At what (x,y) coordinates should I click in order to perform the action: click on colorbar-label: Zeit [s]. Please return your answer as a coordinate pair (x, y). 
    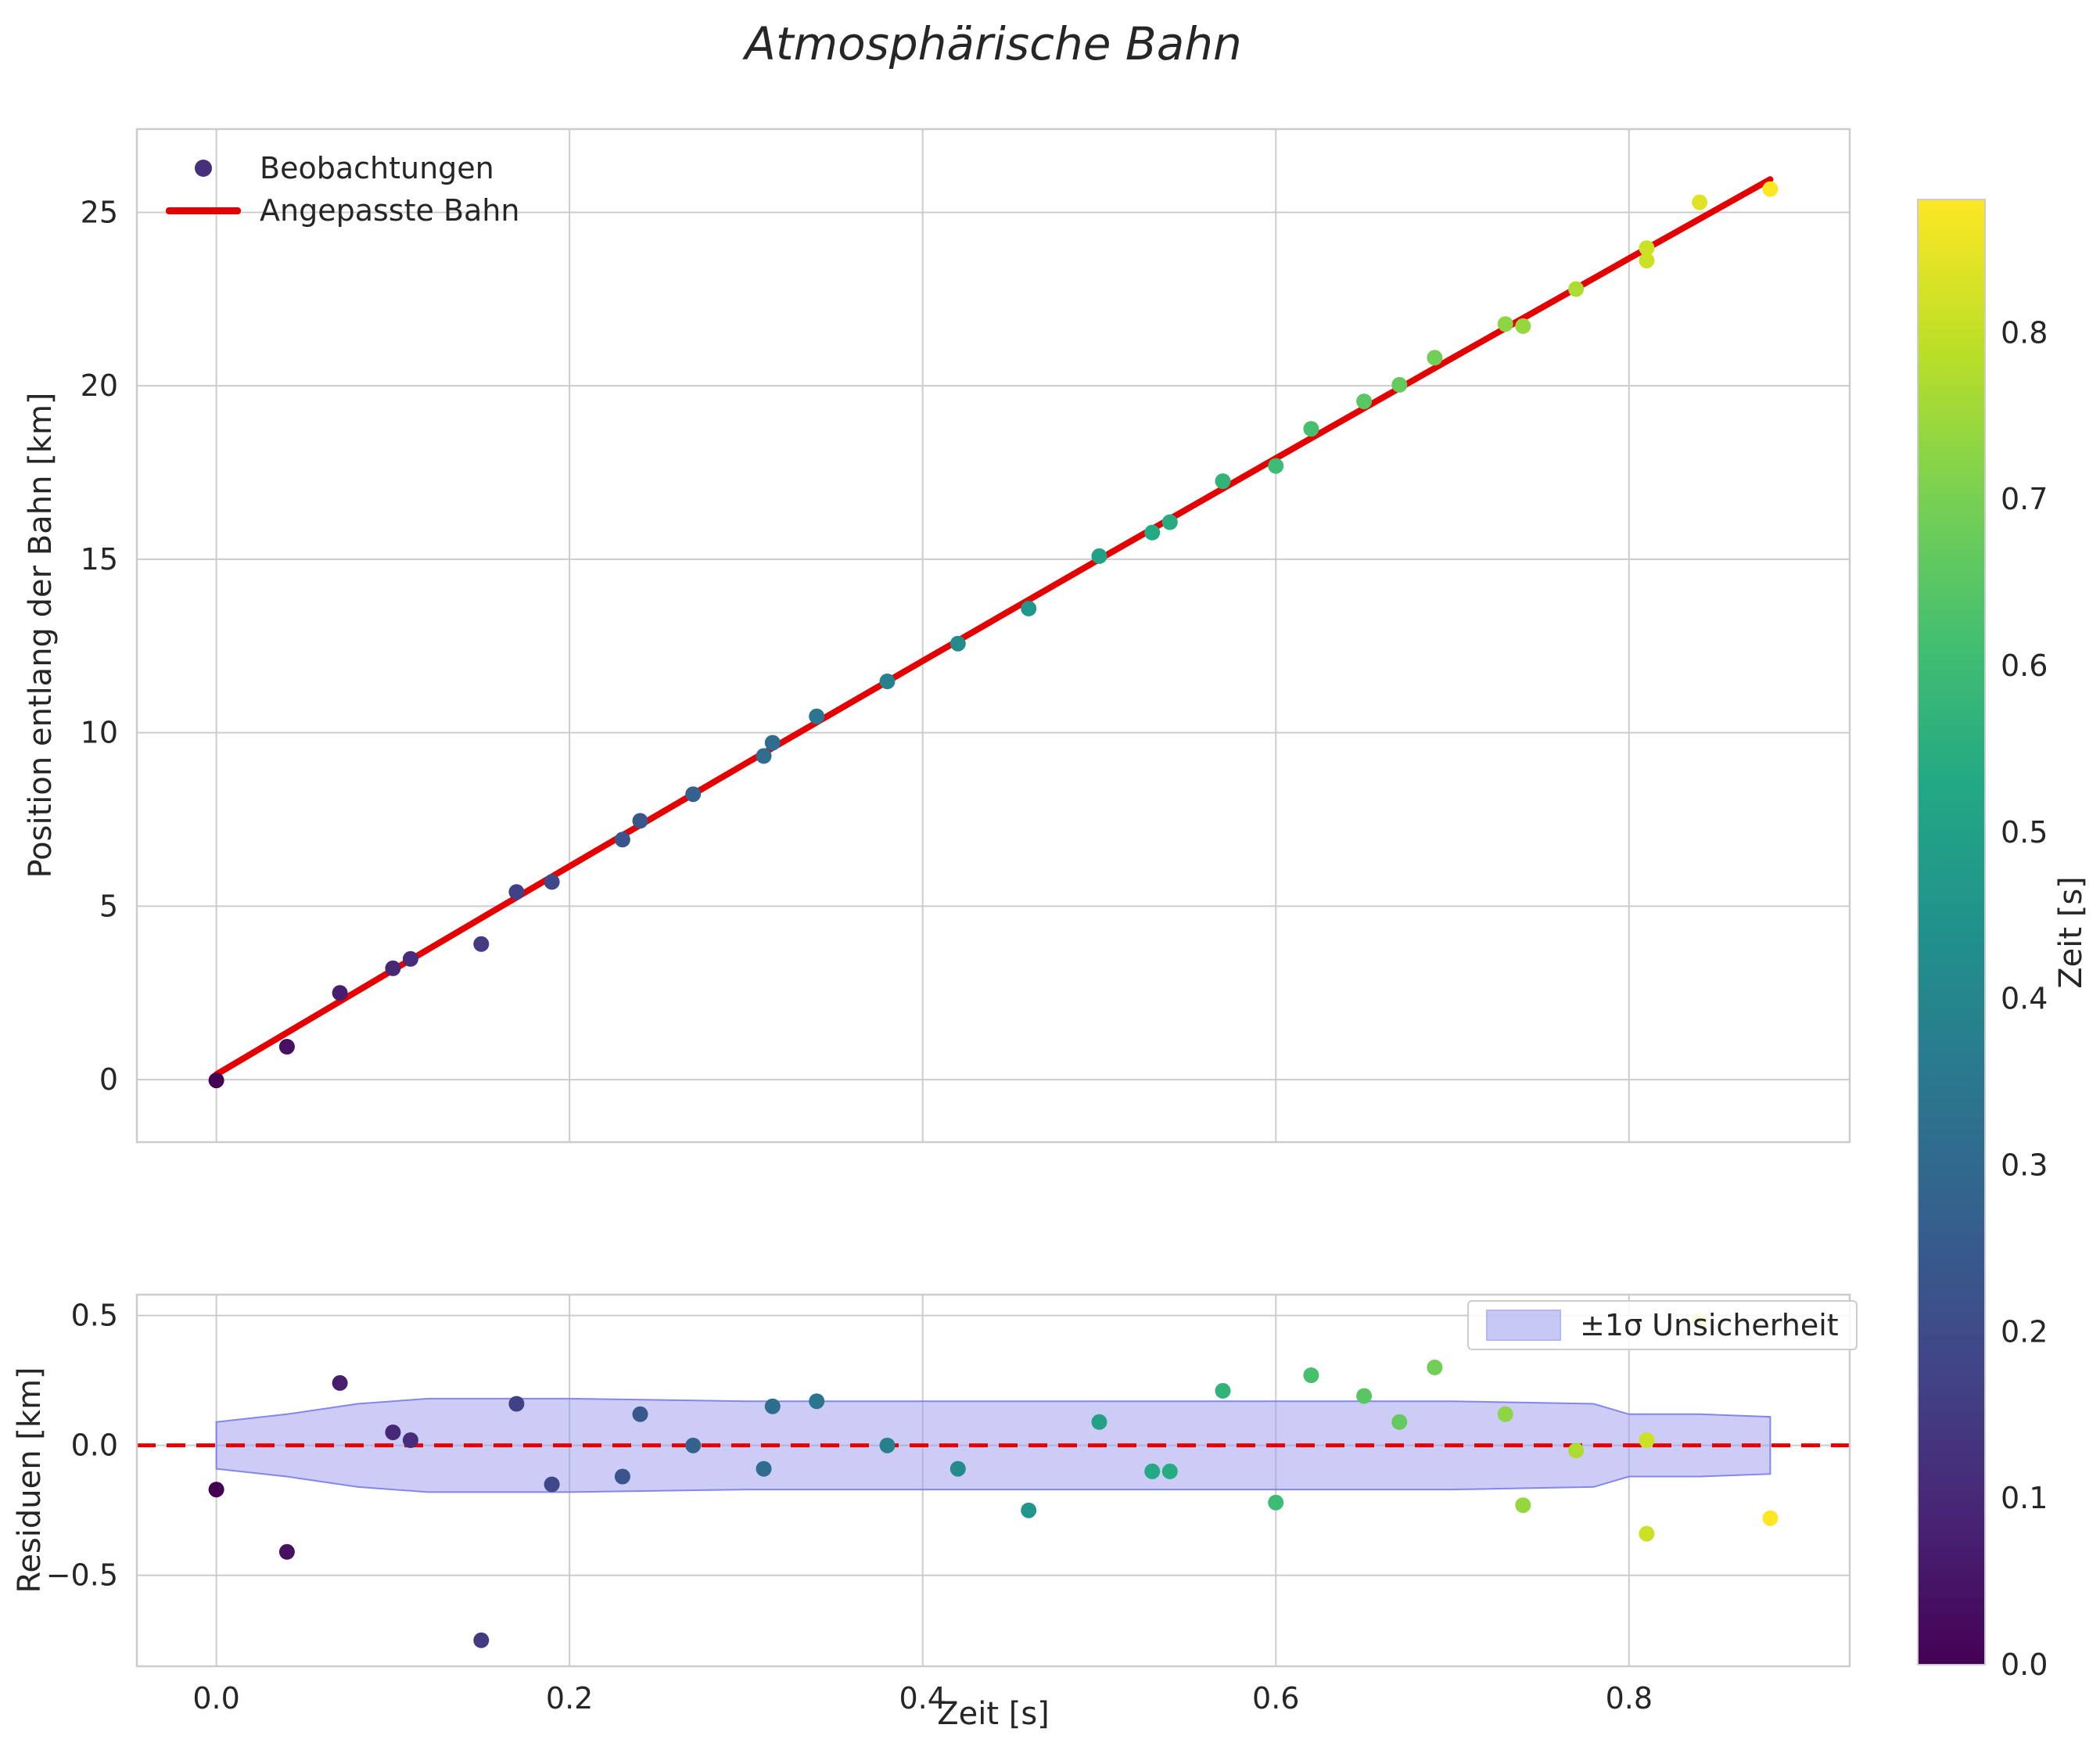
    Looking at the image, I should click on (2071, 933).